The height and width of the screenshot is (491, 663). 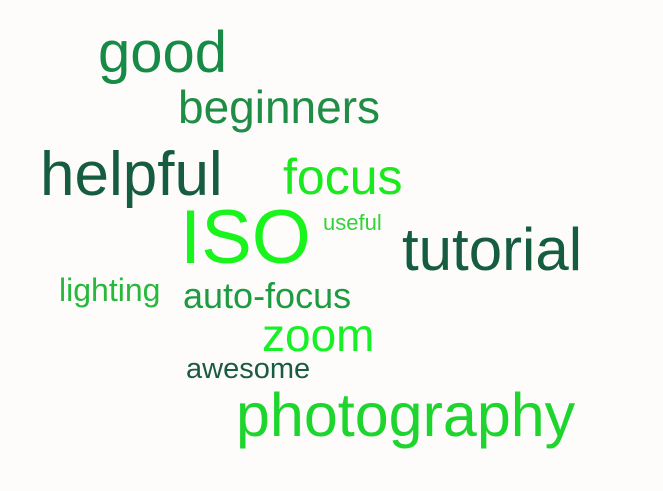 What do you see at coordinates (343, 177) in the screenshot?
I see `word-focus: focus` at bounding box center [343, 177].